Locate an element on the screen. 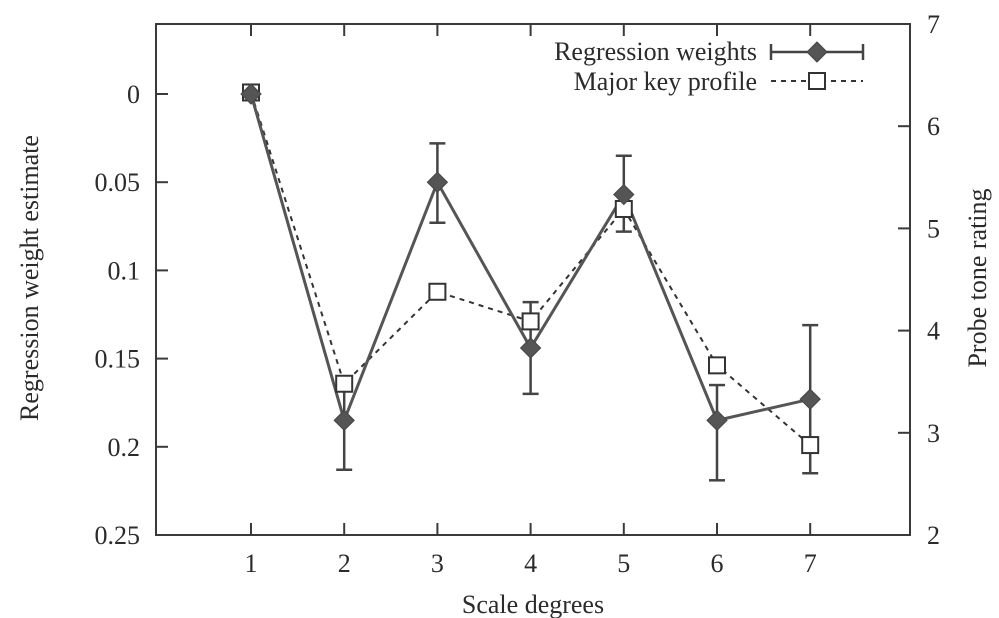 The height and width of the screenshot is (618, 999). y-right-tick-label: 4 is located at coordinates (933, 331).